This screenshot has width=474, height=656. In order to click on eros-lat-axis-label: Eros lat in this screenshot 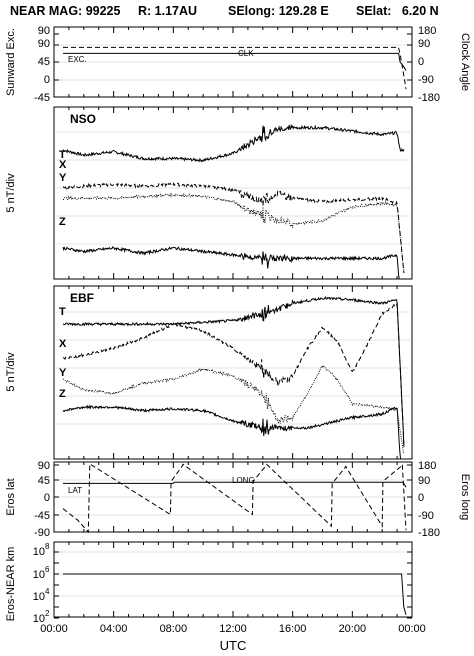, I will do `click(11, 496)`.